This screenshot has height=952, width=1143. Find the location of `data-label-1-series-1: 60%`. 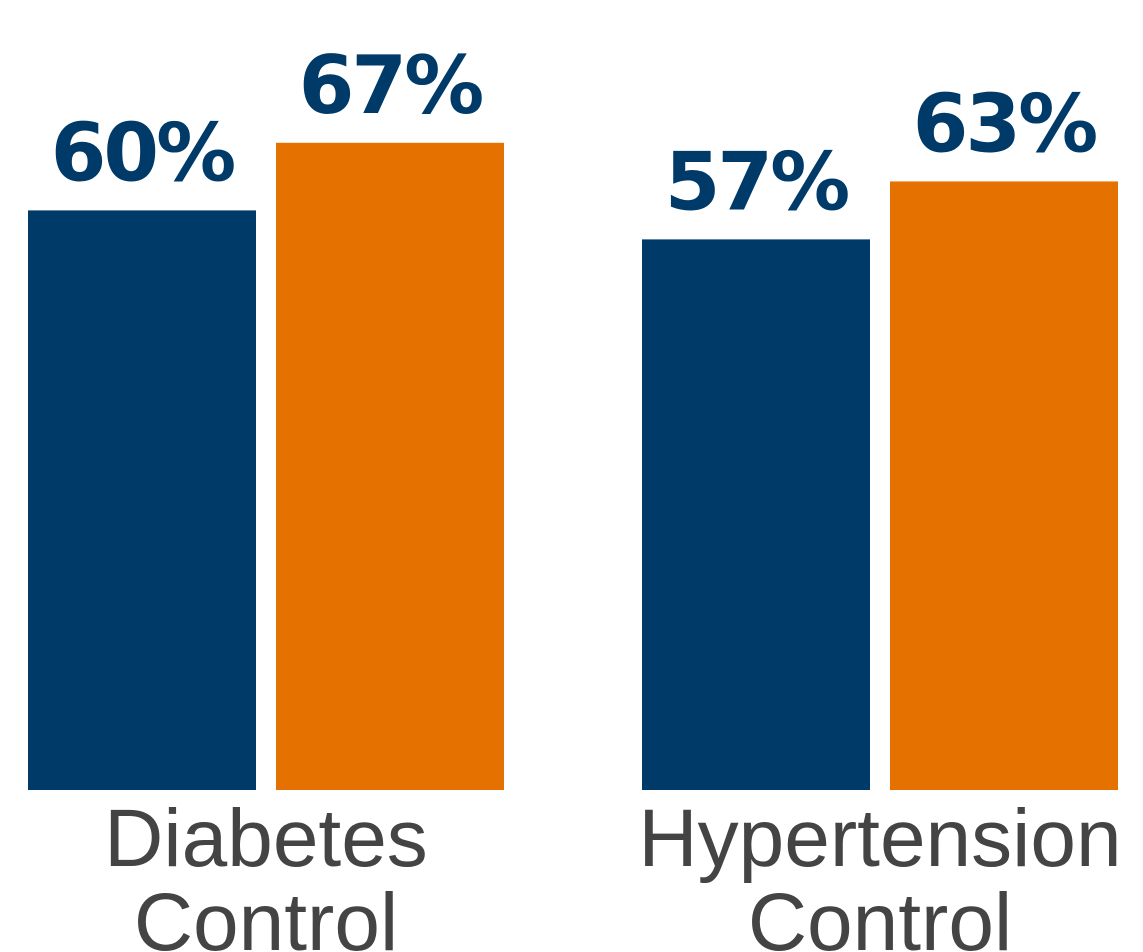

data-label-1-series-1: 60% is located at coordinates (142, 152).